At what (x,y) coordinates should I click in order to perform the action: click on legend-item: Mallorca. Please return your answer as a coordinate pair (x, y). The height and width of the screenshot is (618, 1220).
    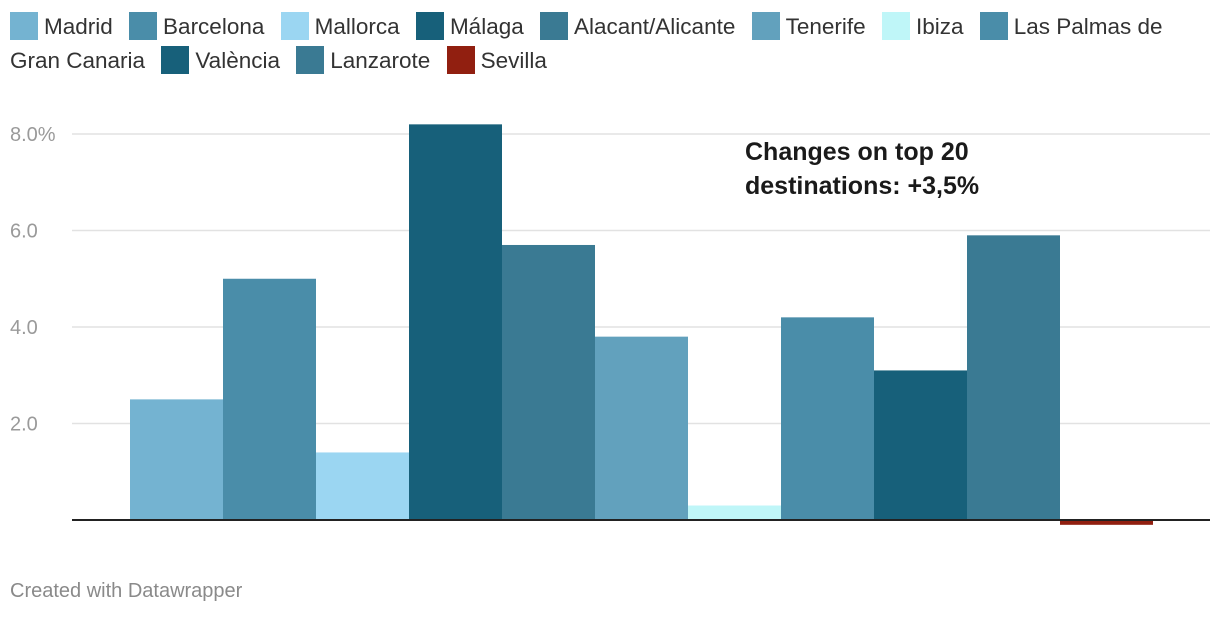
    Looking at the image, I should click on (340, 26).